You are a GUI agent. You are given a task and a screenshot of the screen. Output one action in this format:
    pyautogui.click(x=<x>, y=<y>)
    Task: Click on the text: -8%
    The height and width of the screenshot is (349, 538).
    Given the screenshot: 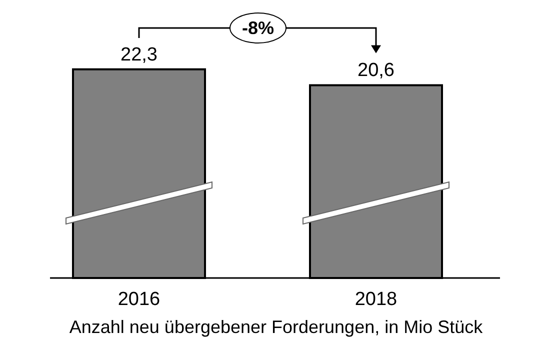 What is the action you would take?
    pyautogui.click(x=258, y=28)
    